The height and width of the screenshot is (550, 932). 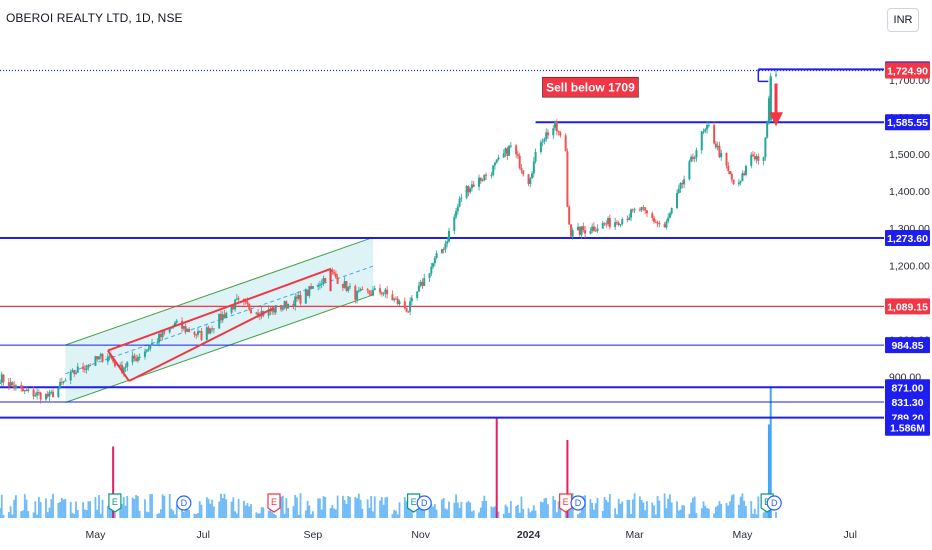 I want to click on x-tick-label: Nov, so click(x=420, y=535).